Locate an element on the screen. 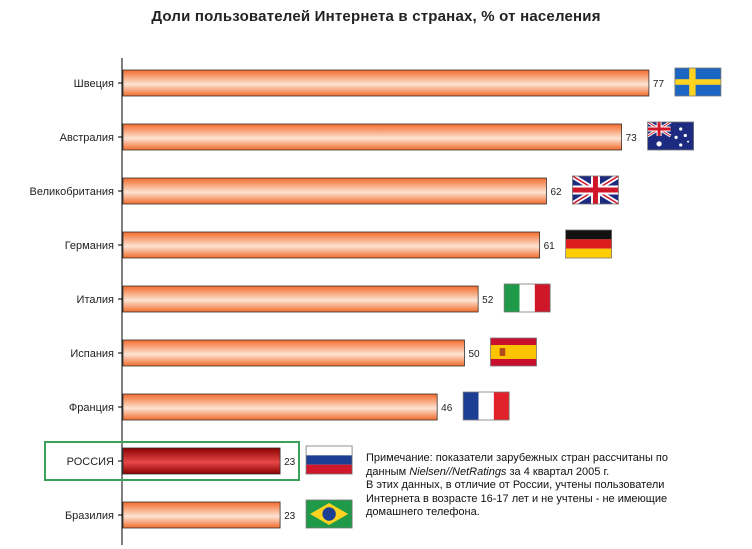  uk-flag is located at coordinates (595, 190).